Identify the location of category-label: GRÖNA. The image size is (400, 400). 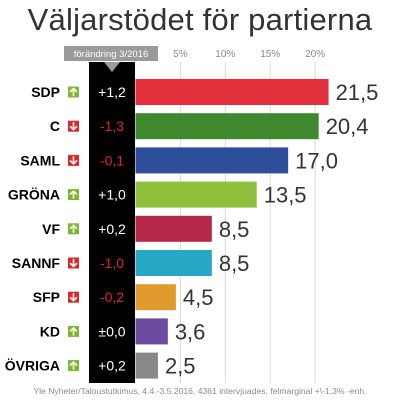
(34, 195).